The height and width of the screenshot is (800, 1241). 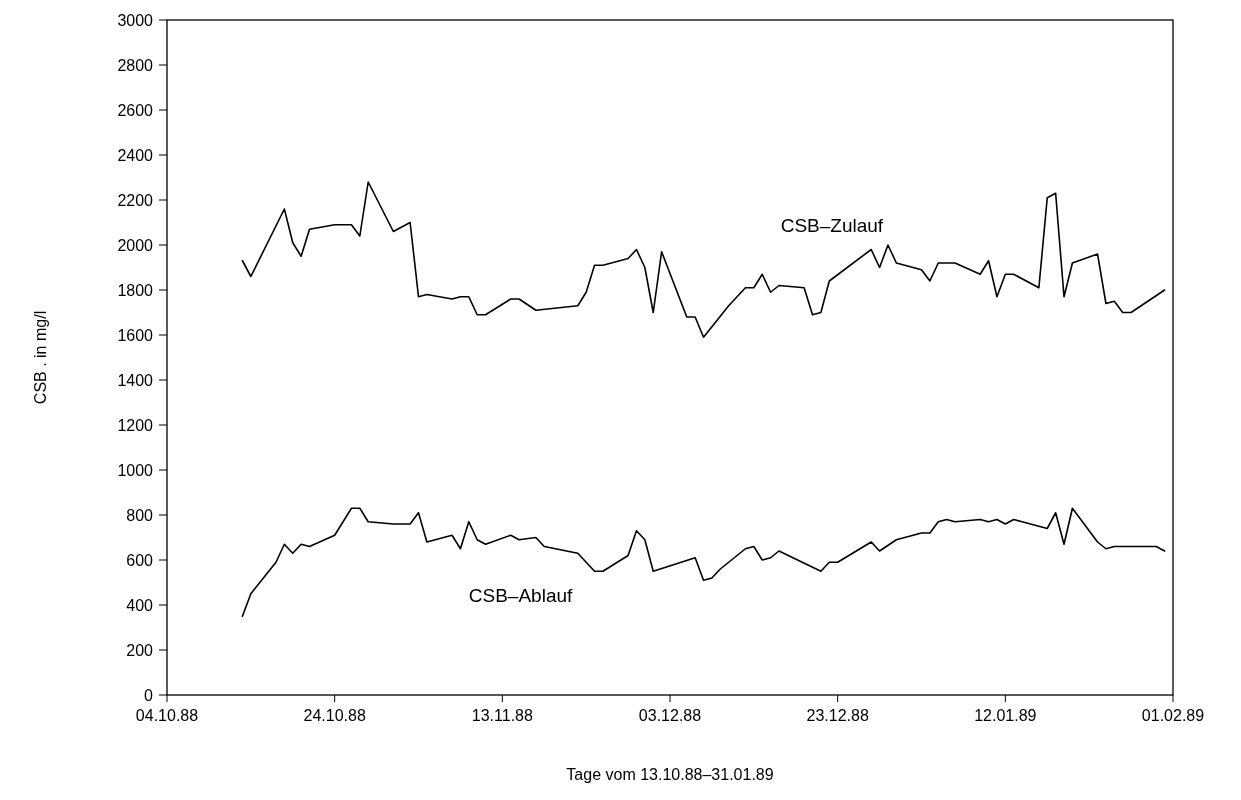 I want to click on y-tick-label: 2800, so click(x=135, y=65).